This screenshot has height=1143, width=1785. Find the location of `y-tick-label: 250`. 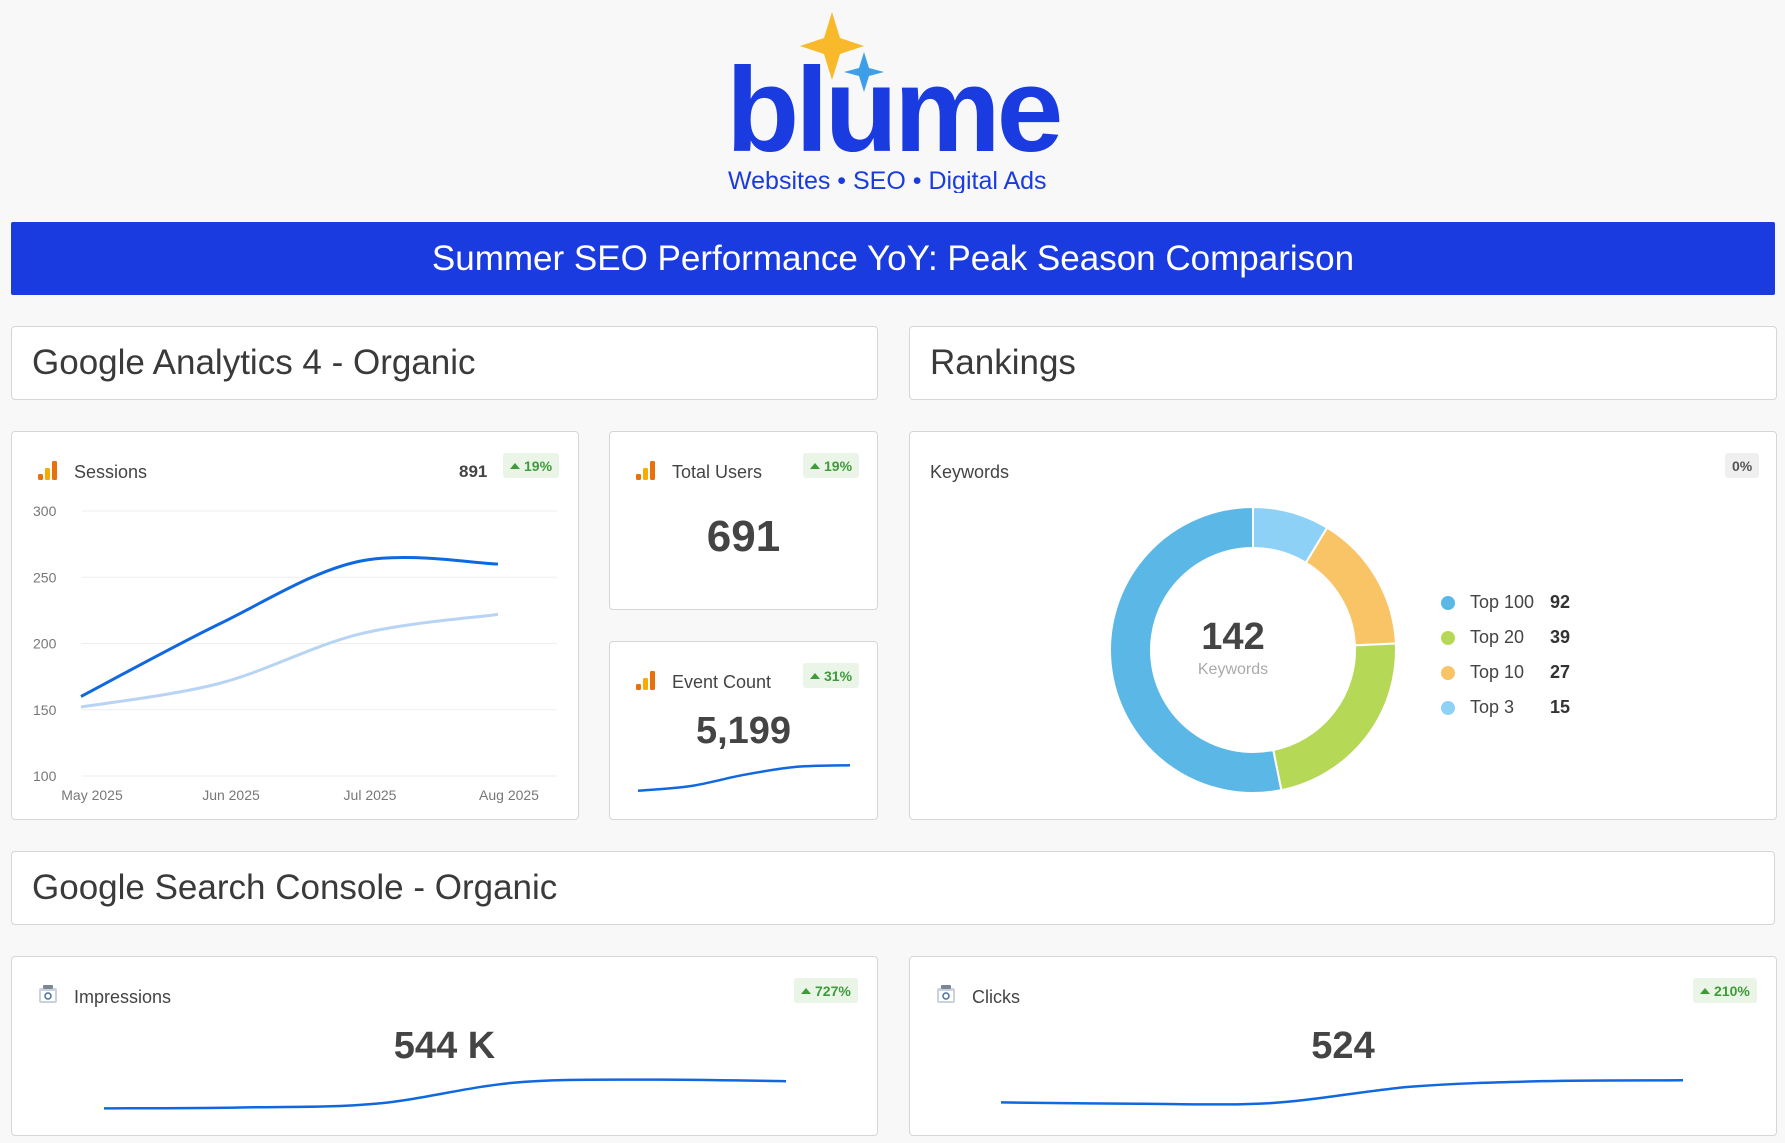

y-tick-label: 250 is located at coordinates (45, 577).